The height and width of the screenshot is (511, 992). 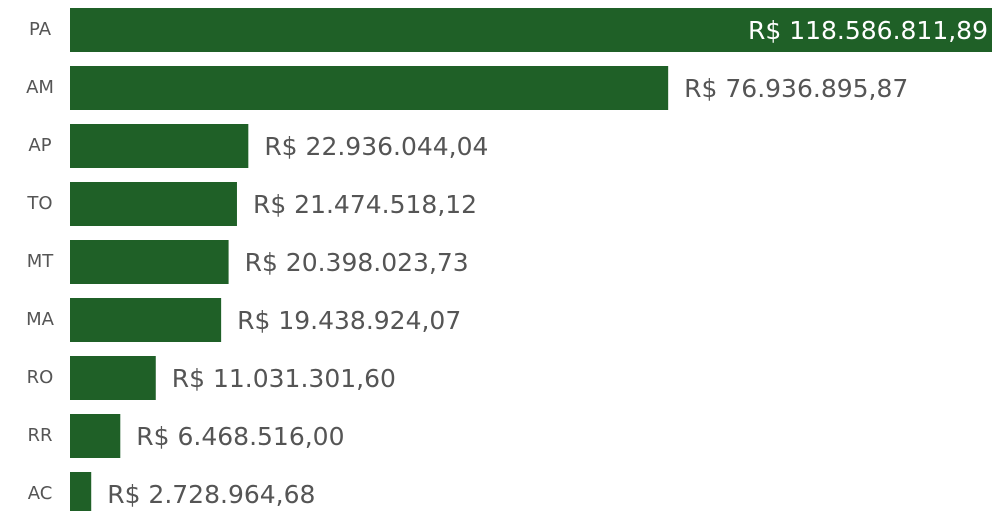 What do you see at coordinates (39, 145) in the screenshot?
I see `category-label: AP` at bounding box center [39, 145].